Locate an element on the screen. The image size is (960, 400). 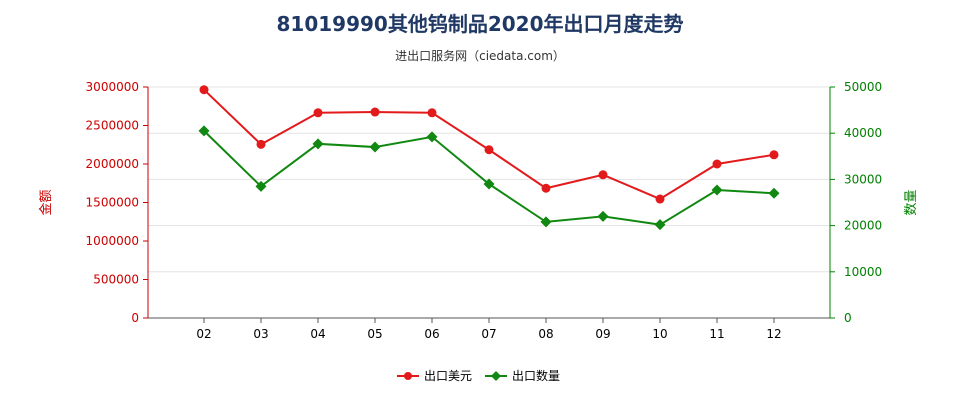
left-tick-label: 3000000 is located at coordinates (112, 87).